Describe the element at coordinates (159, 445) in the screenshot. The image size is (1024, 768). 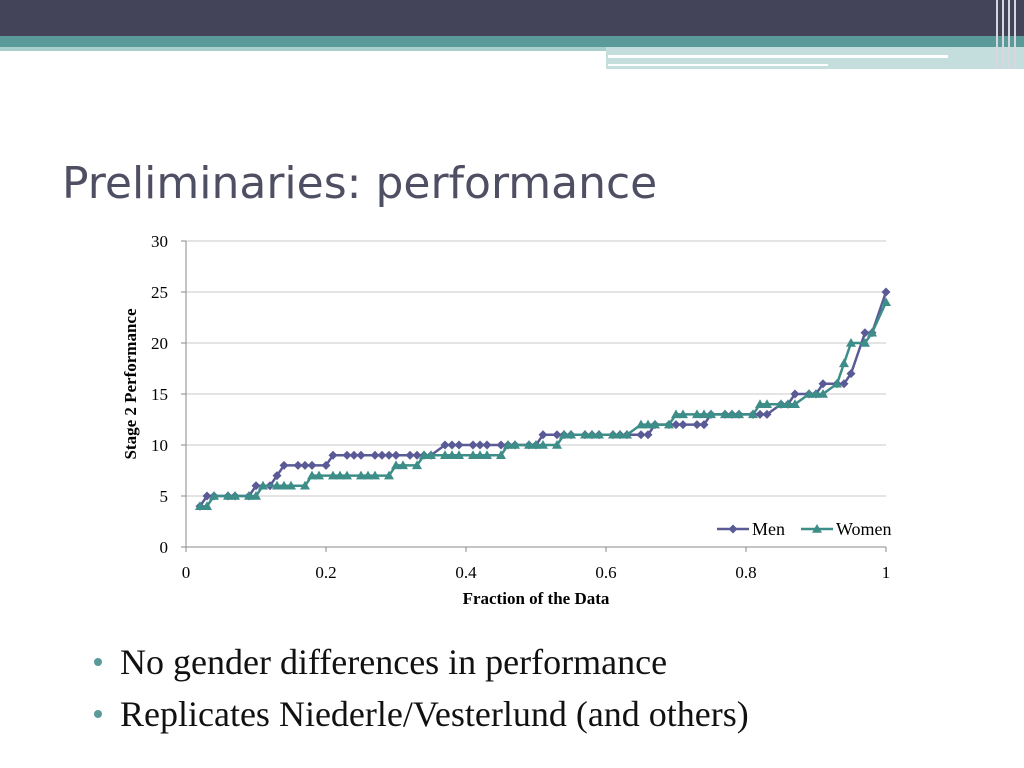
I see `y-tick-label: 10` at that location.